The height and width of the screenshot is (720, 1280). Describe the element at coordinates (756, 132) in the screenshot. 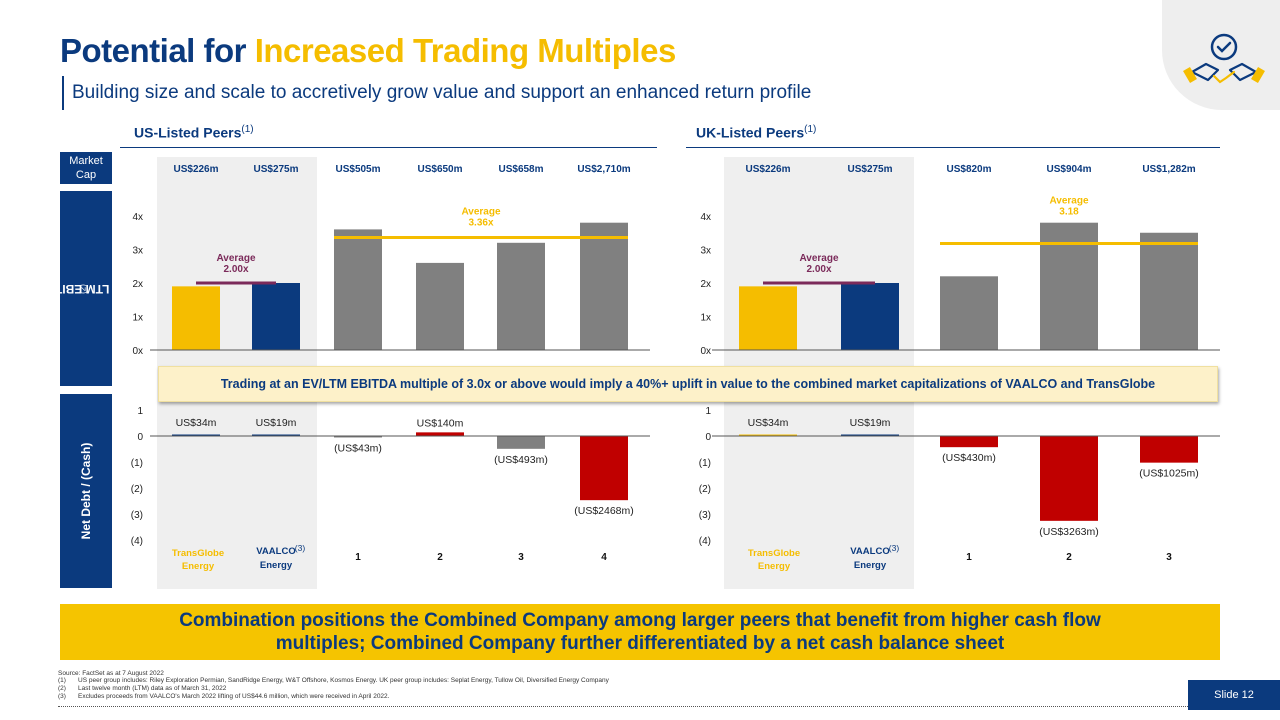

I see `uk-peers-header: UK-Listed Peers(1)` at that location.